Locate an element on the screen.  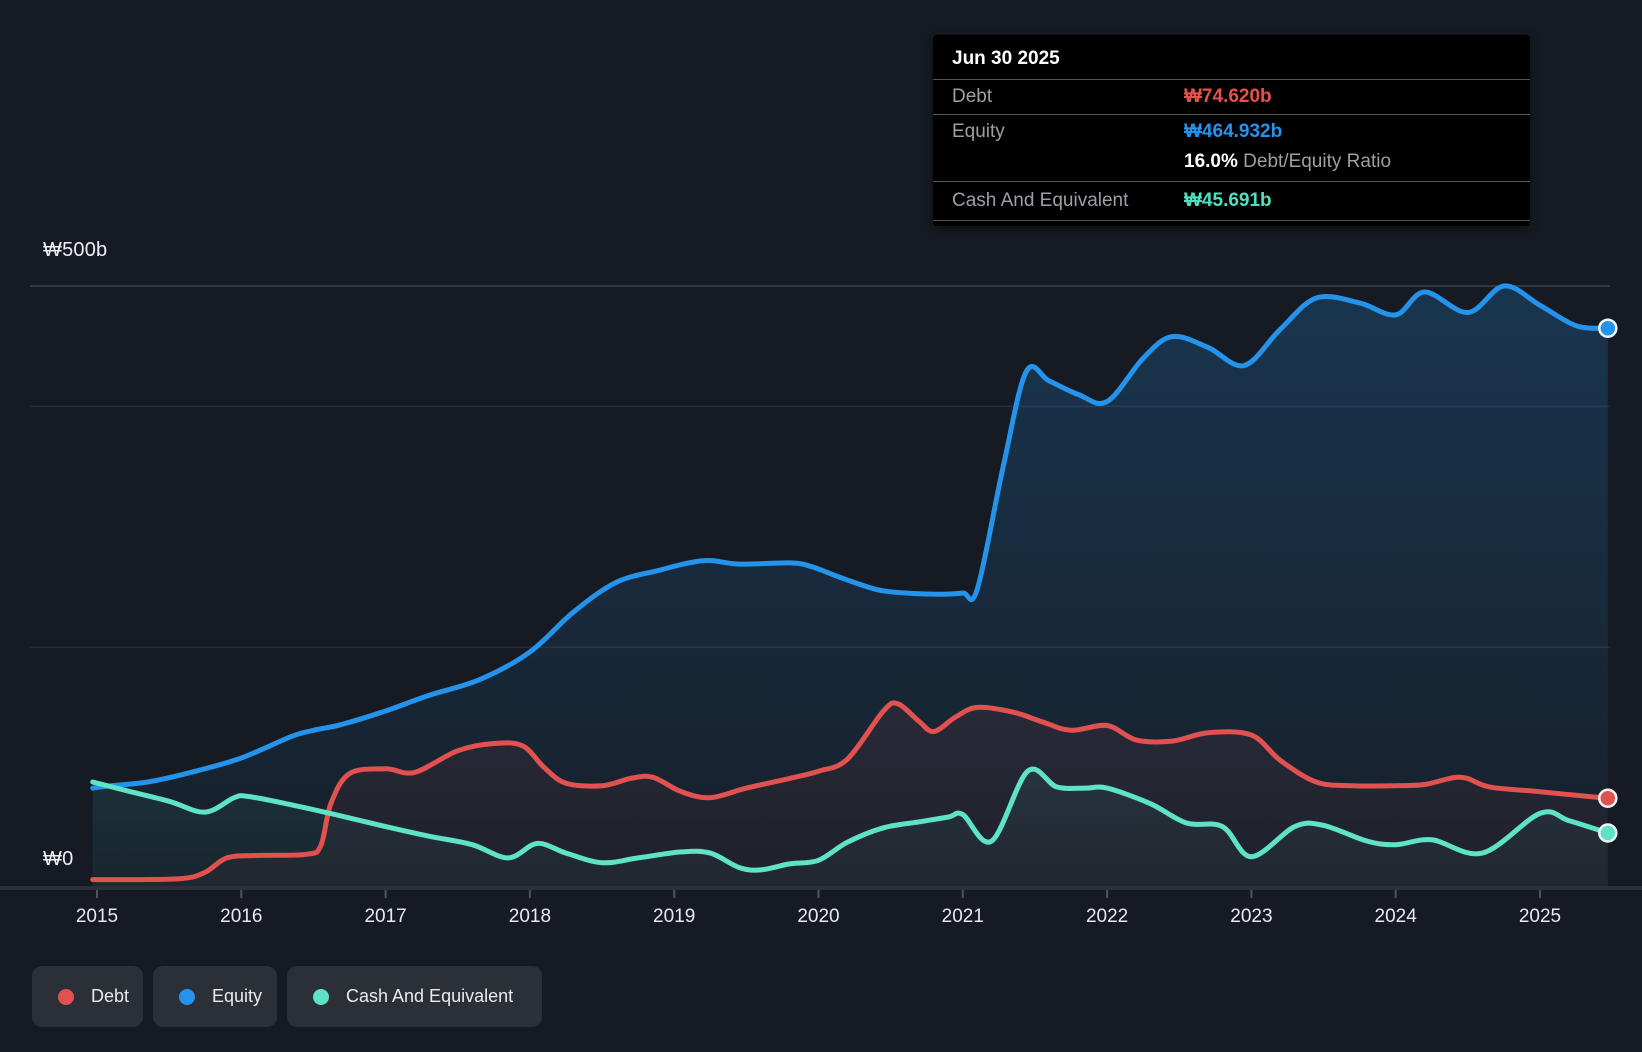
tooltip-cash-row: Cash And Equivalent ₩45.691b is located at coordinates (1231, 200).